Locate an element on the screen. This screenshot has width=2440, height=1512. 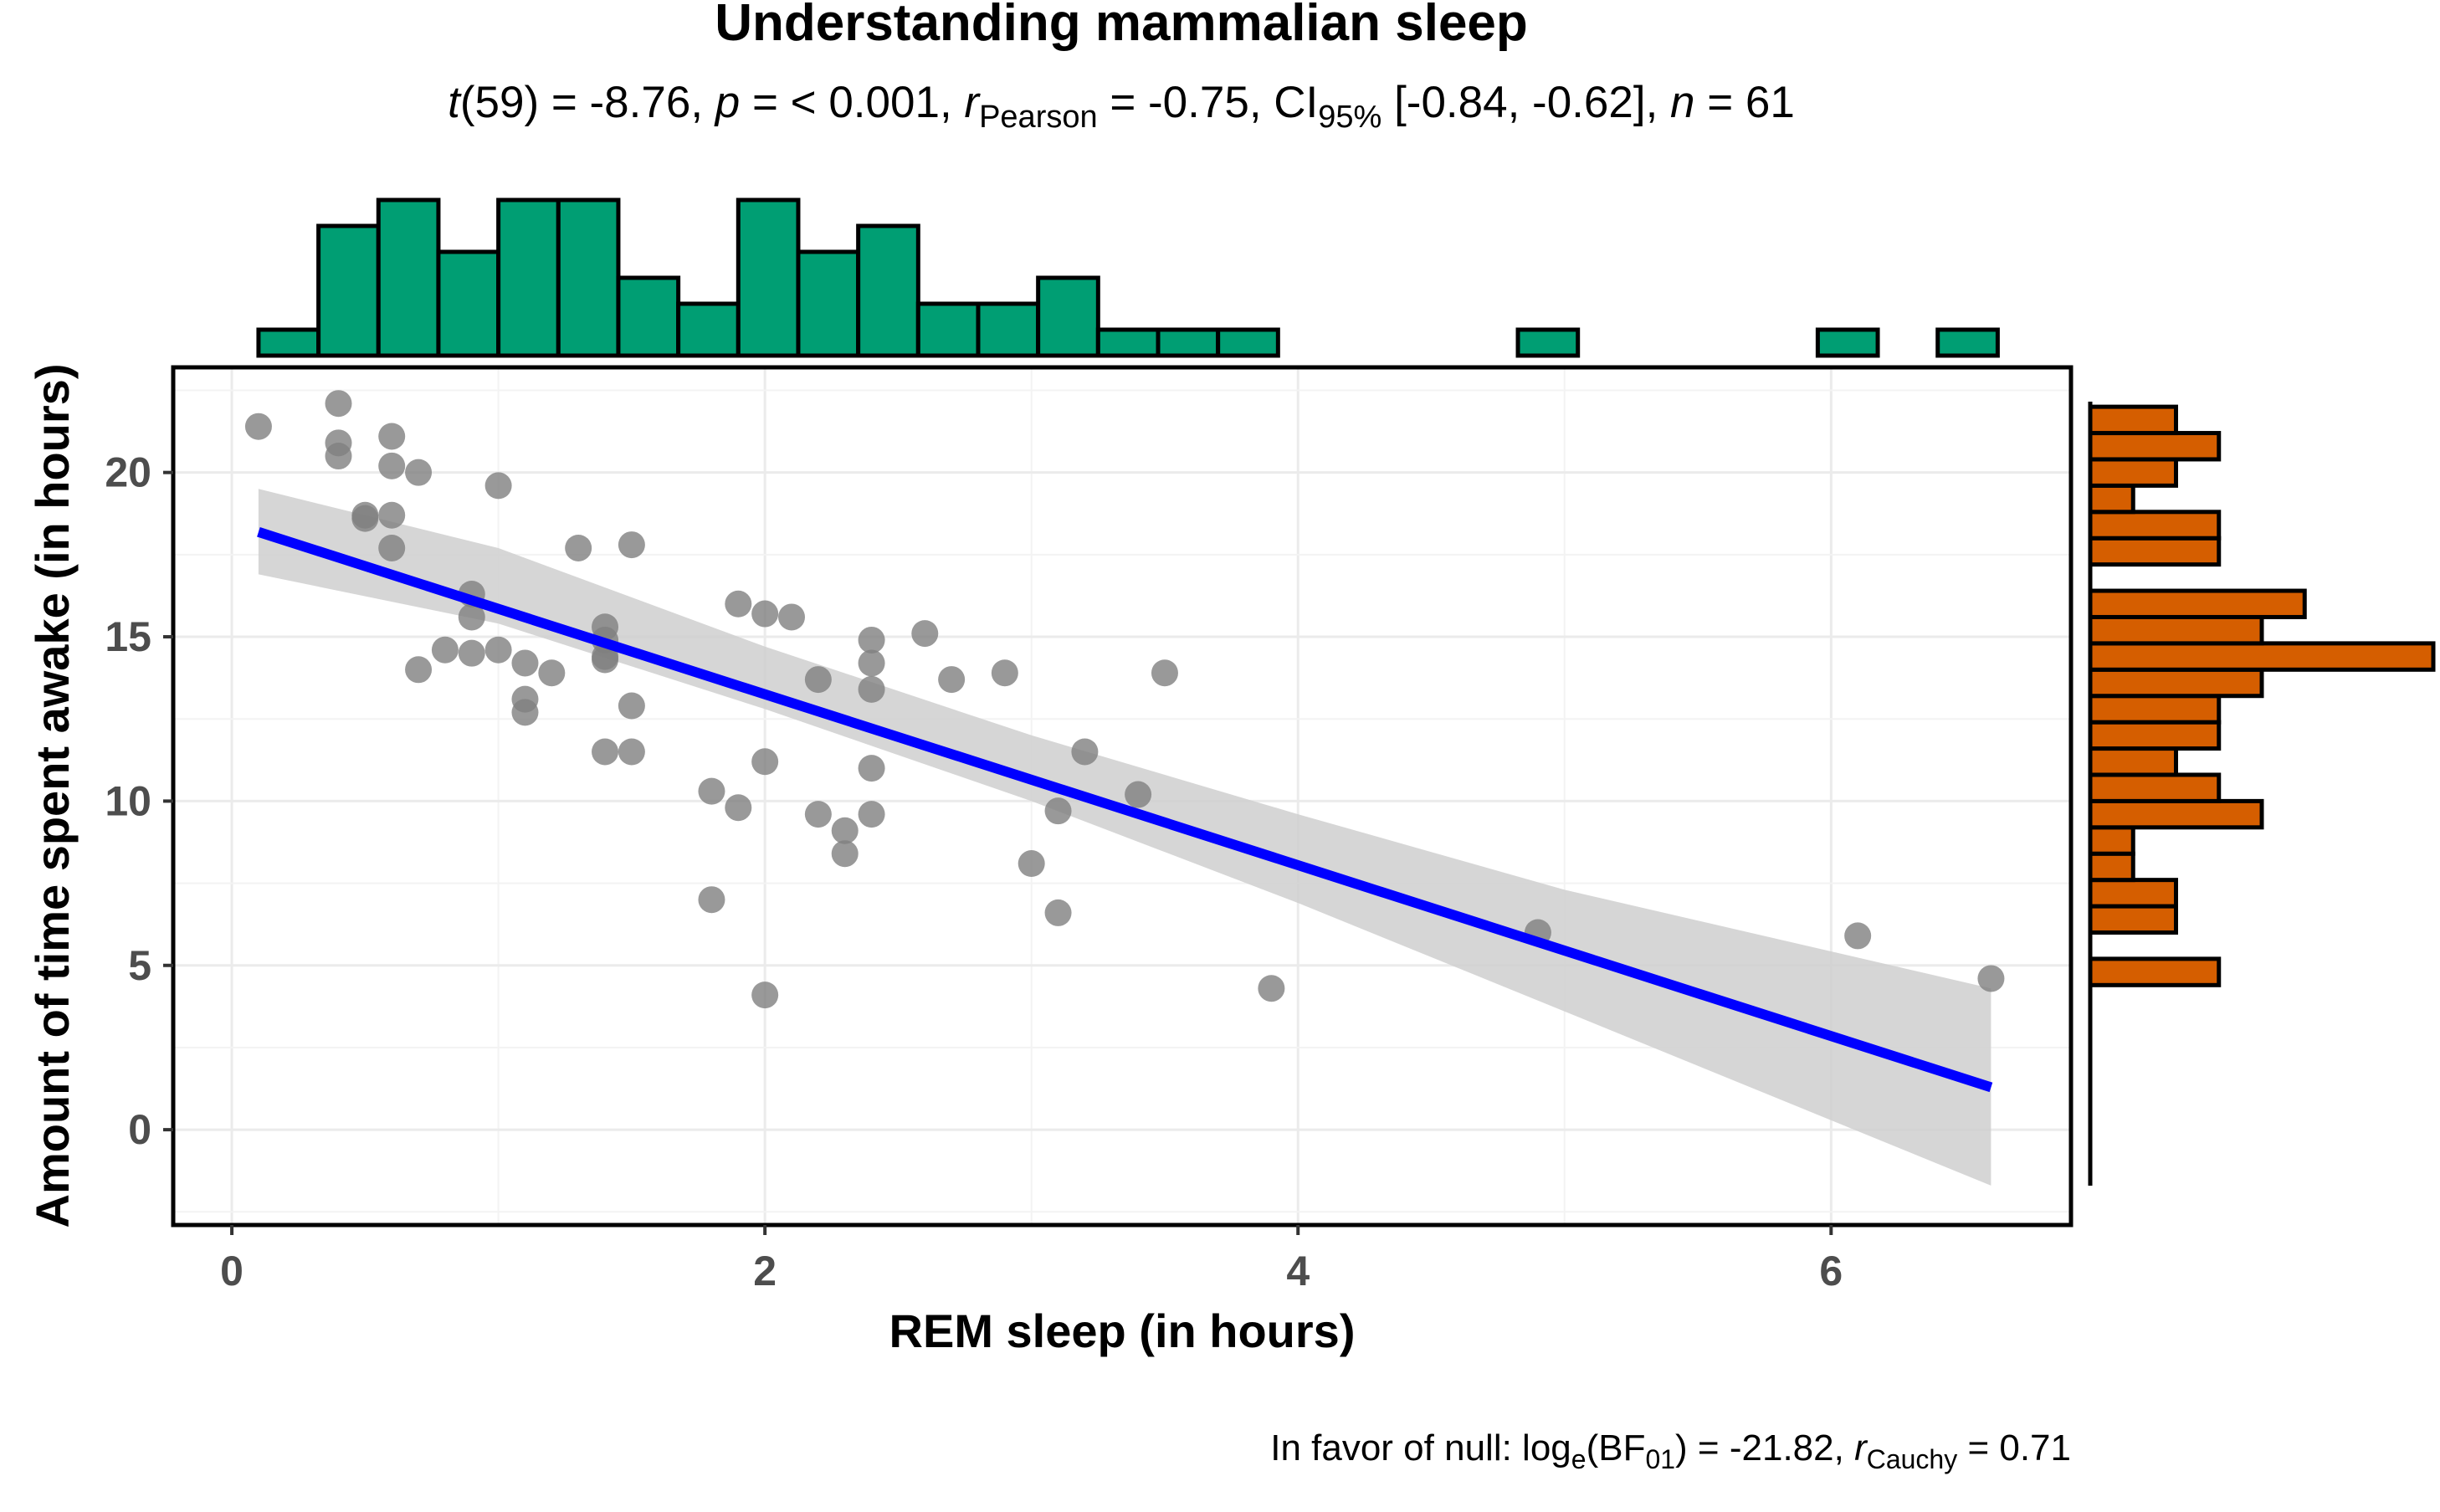
caption-bf: (BF is located at coordinates (1617, 1447).